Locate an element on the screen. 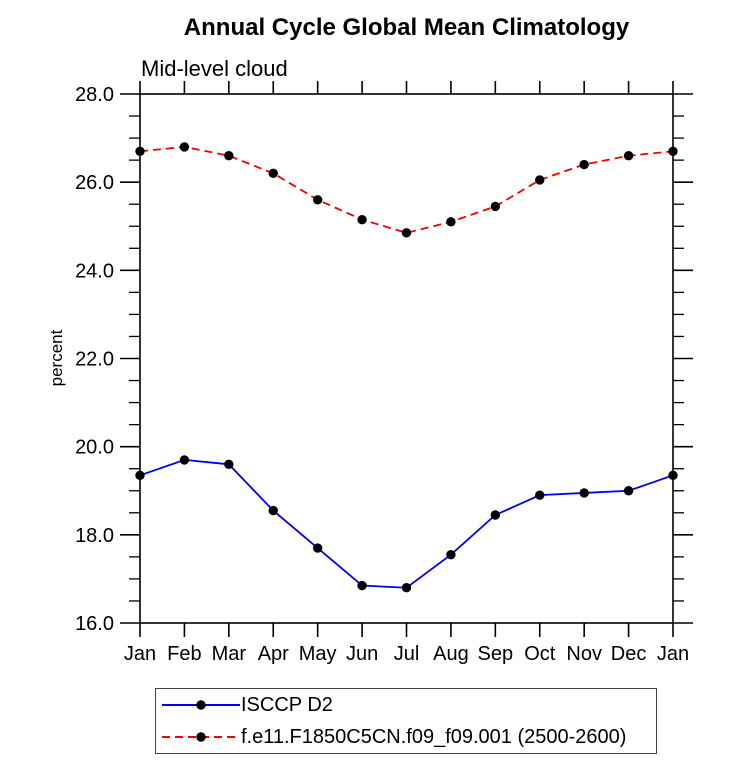 This screenshot has width=733, height=761. legend-item-model: f.e11.F1850C5CN.f09_f09.001 (2500-2600) is located at coordinates (408, 737).